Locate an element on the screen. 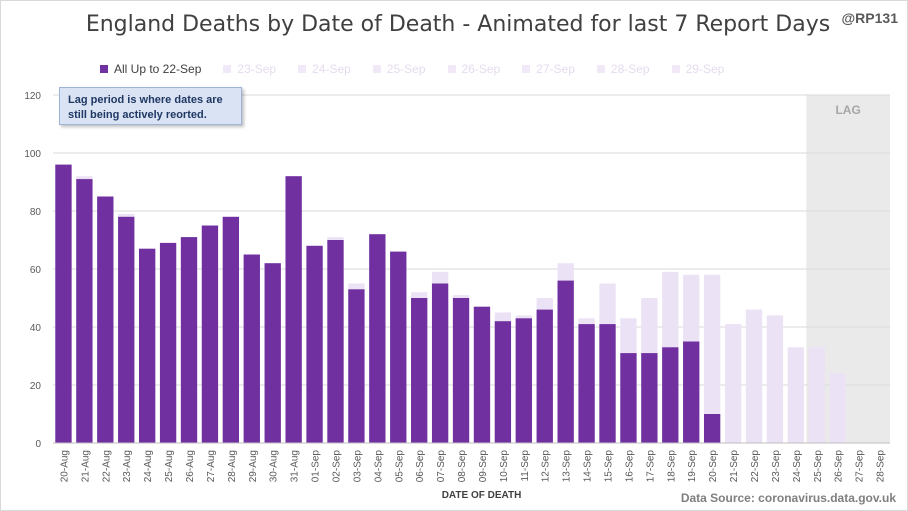 Image resolution: width=908 pixels, height=511 pixels. legend-label: 24-Sep is located at coordinates (331, 69).